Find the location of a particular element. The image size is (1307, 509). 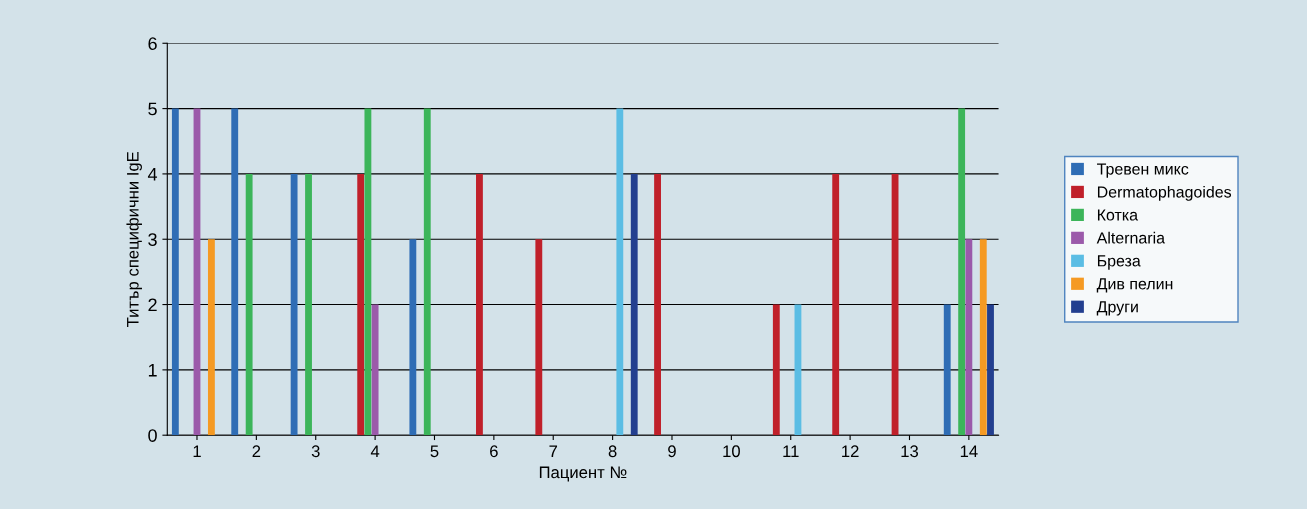

x-axis-title: Пациент № is located at coordinates (583, 474).